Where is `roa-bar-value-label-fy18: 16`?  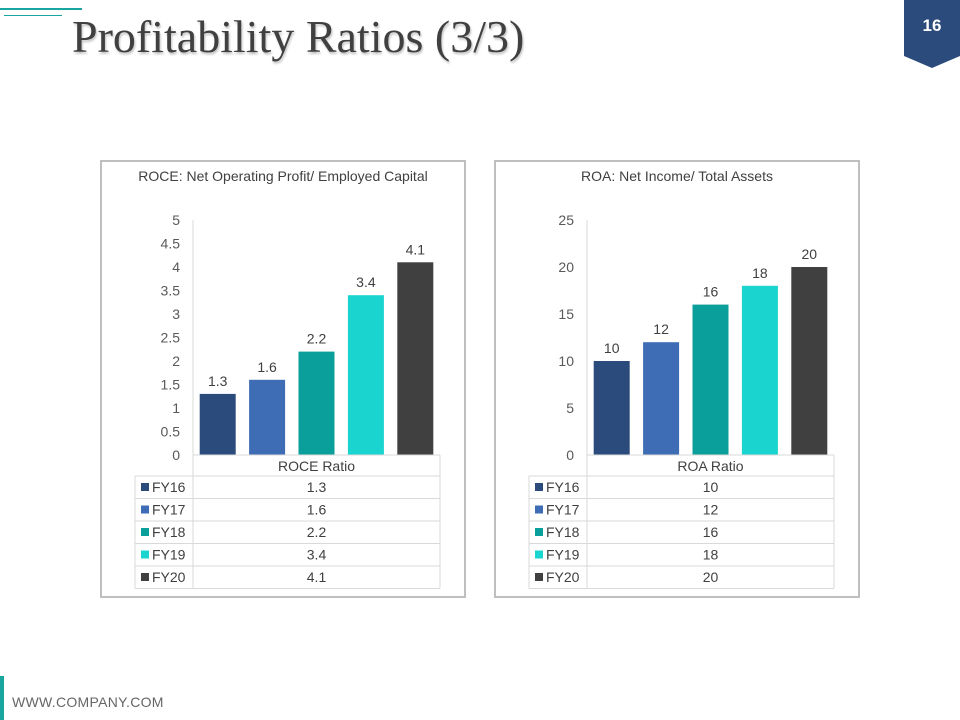 roa-bar-value-label-fy18: 16 is located at coordinates (711, 292).